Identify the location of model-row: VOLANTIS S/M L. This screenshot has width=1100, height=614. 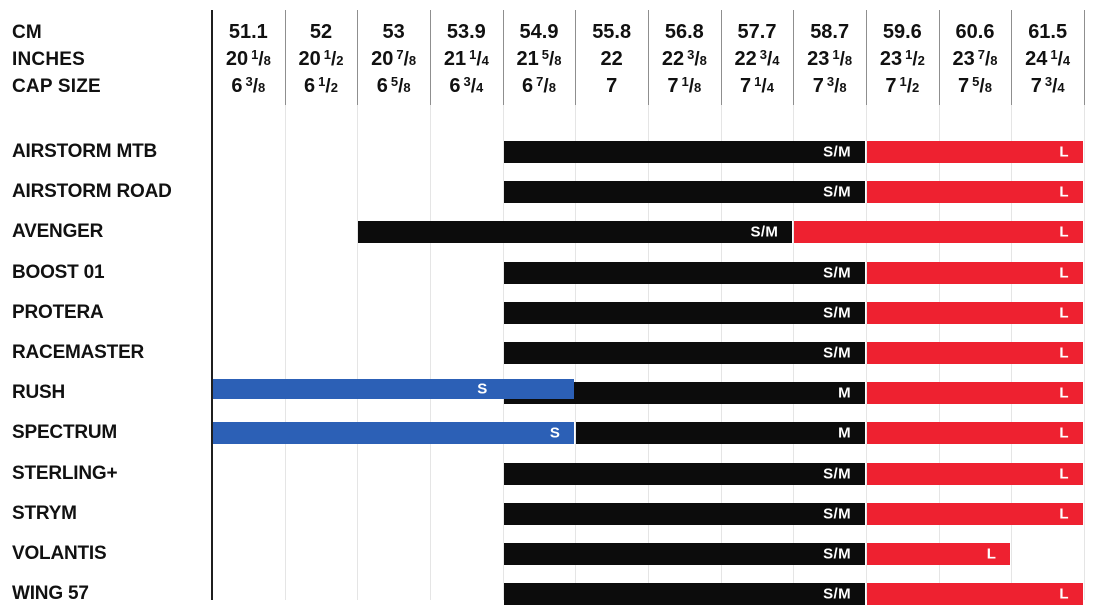
(550, 554).